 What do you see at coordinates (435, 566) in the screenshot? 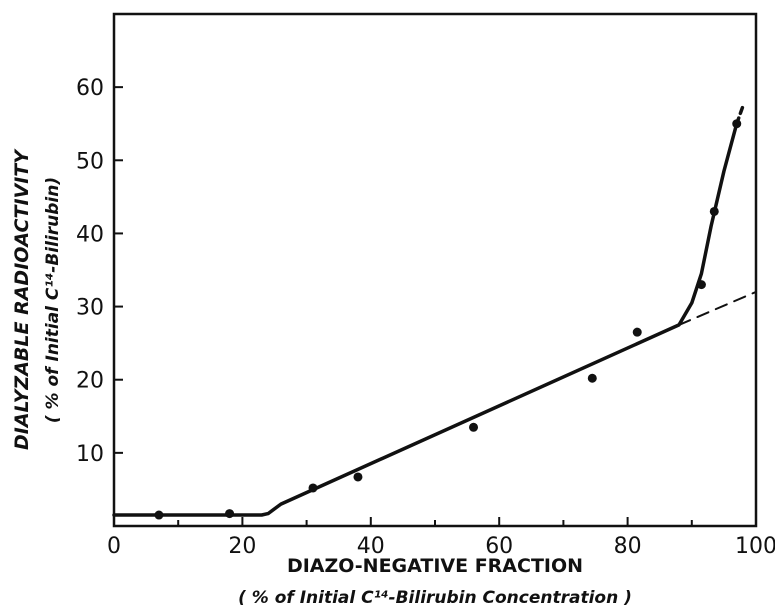
I see `x-axis-label: DIAZO-NEGATIVE FRACTION` at bounding box center [435, 566].